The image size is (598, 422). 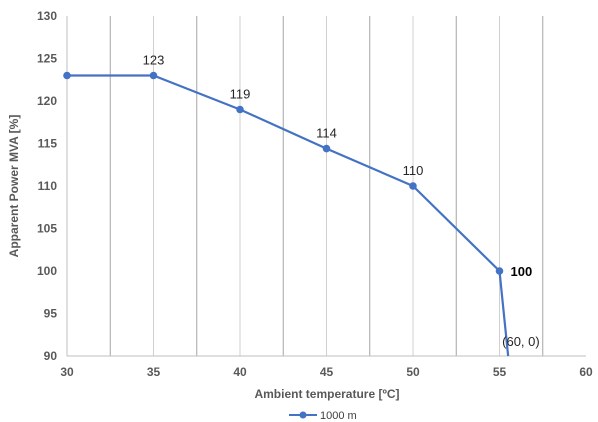 What do you see at coordinates (154, 60) in the screenshot?
I see `data-label: 123` at bounding box center [154, 60].